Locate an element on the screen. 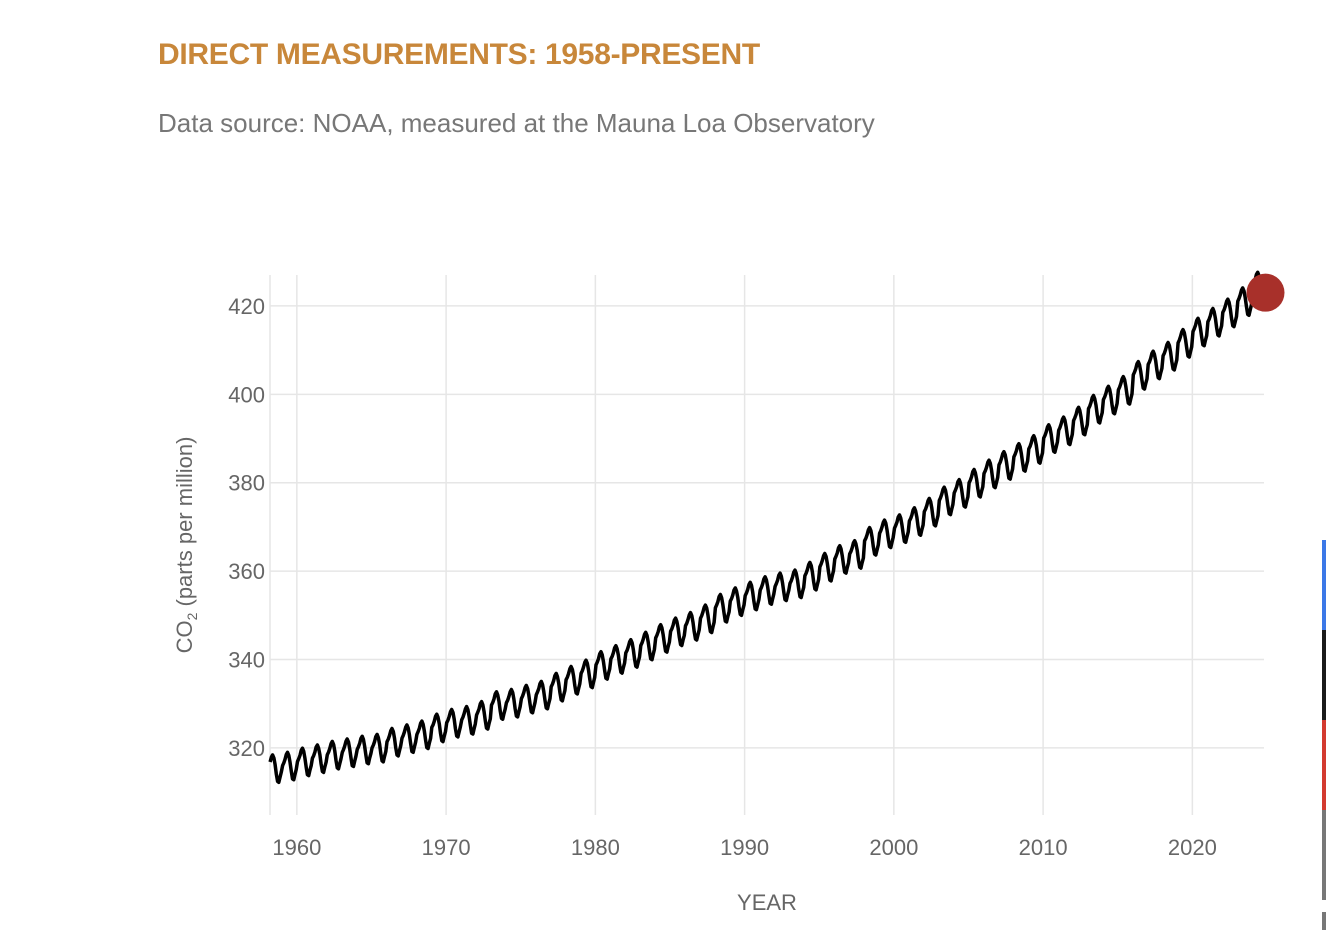 This screenshot has height=930, width=1326. y-tick-label: 400 is located at coordinates (246, 394).